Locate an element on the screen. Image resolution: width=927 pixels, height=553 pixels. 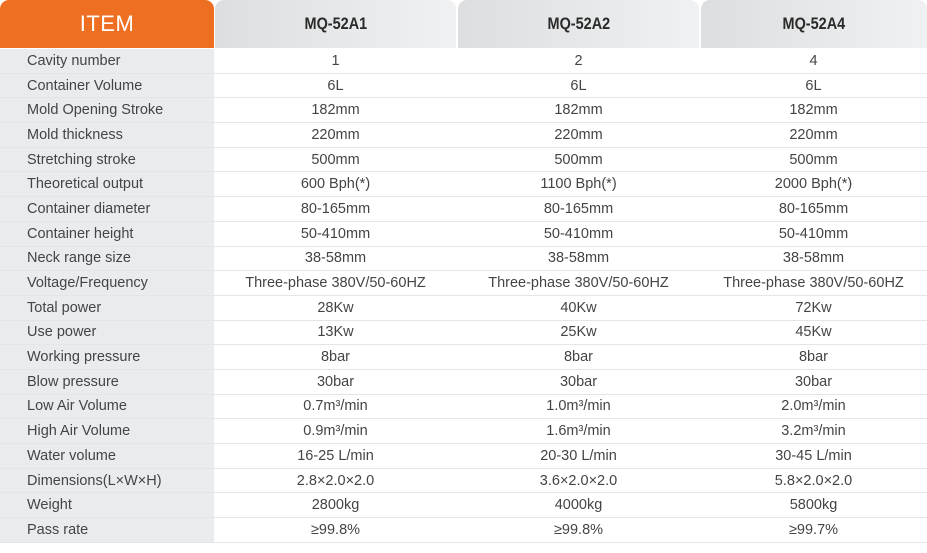
table-row: Cavity number 1 2 4 is located at coordinates (463, 61).